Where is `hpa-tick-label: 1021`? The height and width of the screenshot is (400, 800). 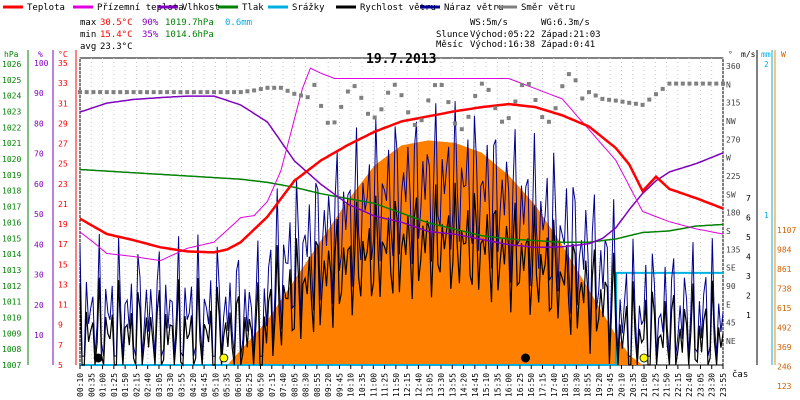
hpa-tick-label: 1021 is located at coordinates (11, 143).